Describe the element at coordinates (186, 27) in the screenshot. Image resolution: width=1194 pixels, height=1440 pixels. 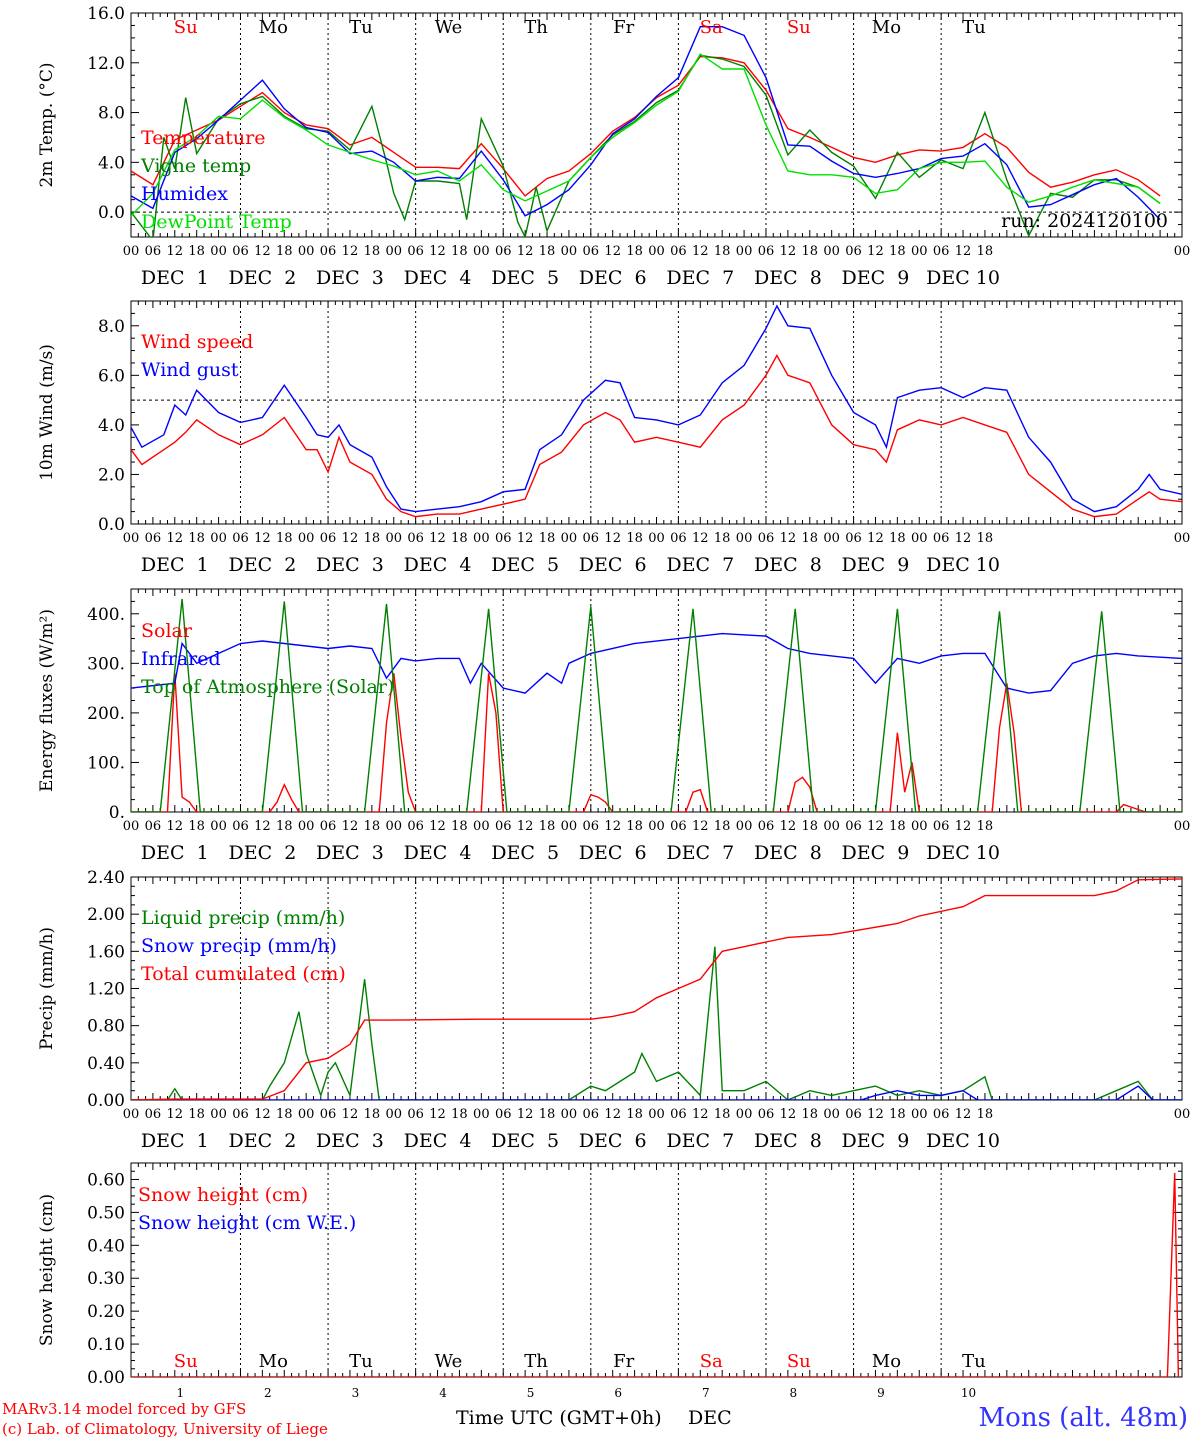
I see `weekday-label: Su` at that location.